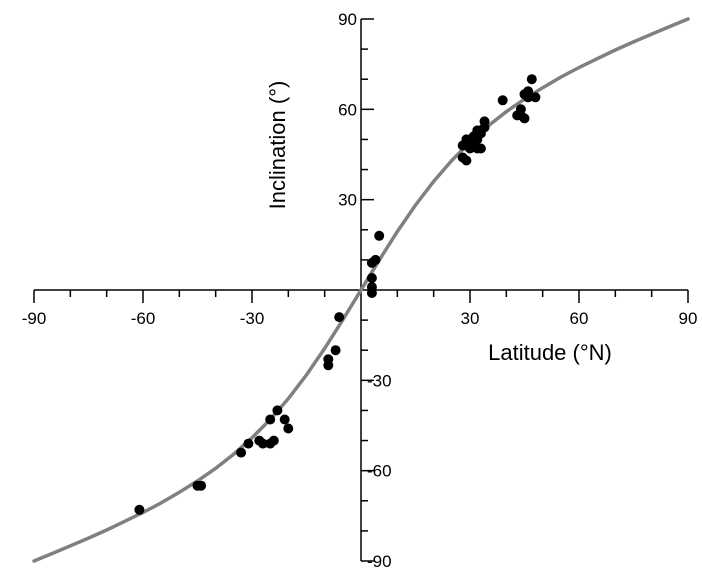 Image resolution: width=702 pixels, height=569 pixels. What do you see at coordinates (379, 560) in the screenshot?
I see `y-tick-label: -90` at bounding box center [379, 560].